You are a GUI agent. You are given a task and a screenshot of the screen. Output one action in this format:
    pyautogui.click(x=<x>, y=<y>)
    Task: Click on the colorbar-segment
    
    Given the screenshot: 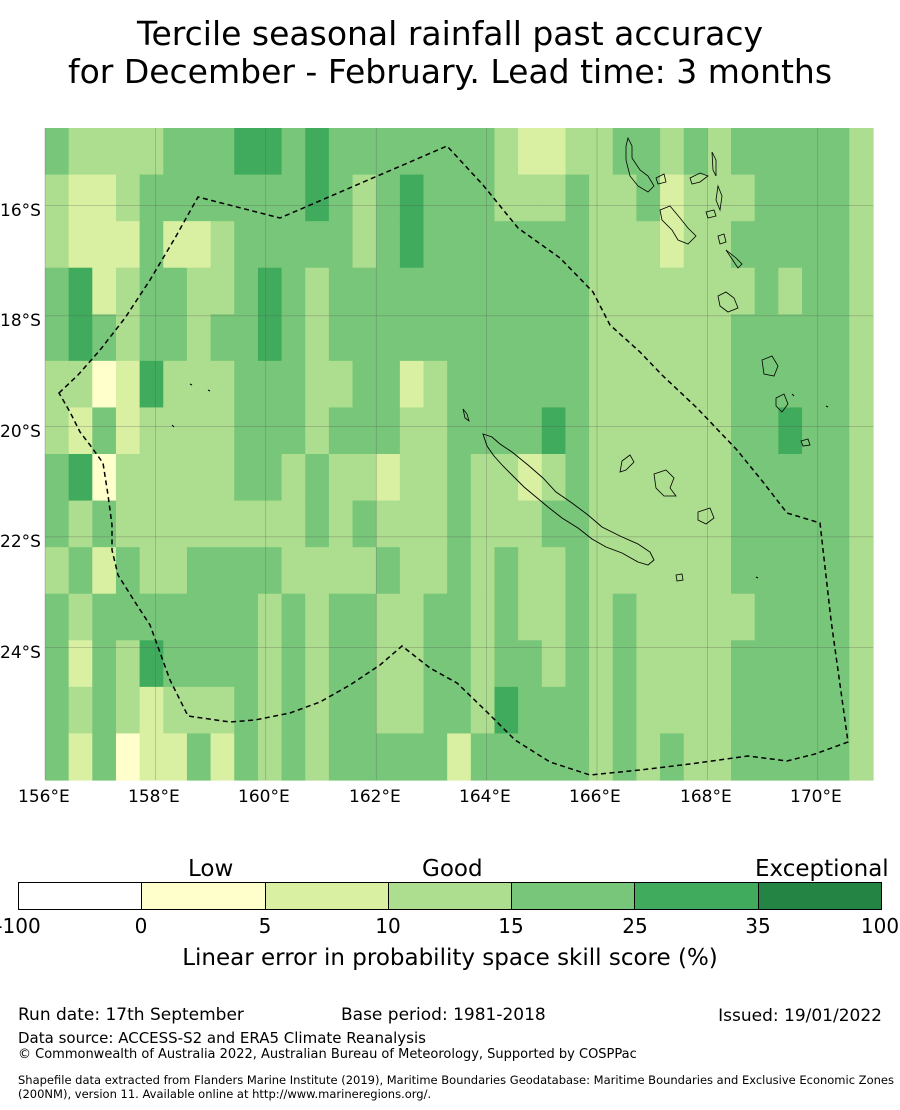 What is the action you would take?
    pyautogui.click(x=697, y=896)
    